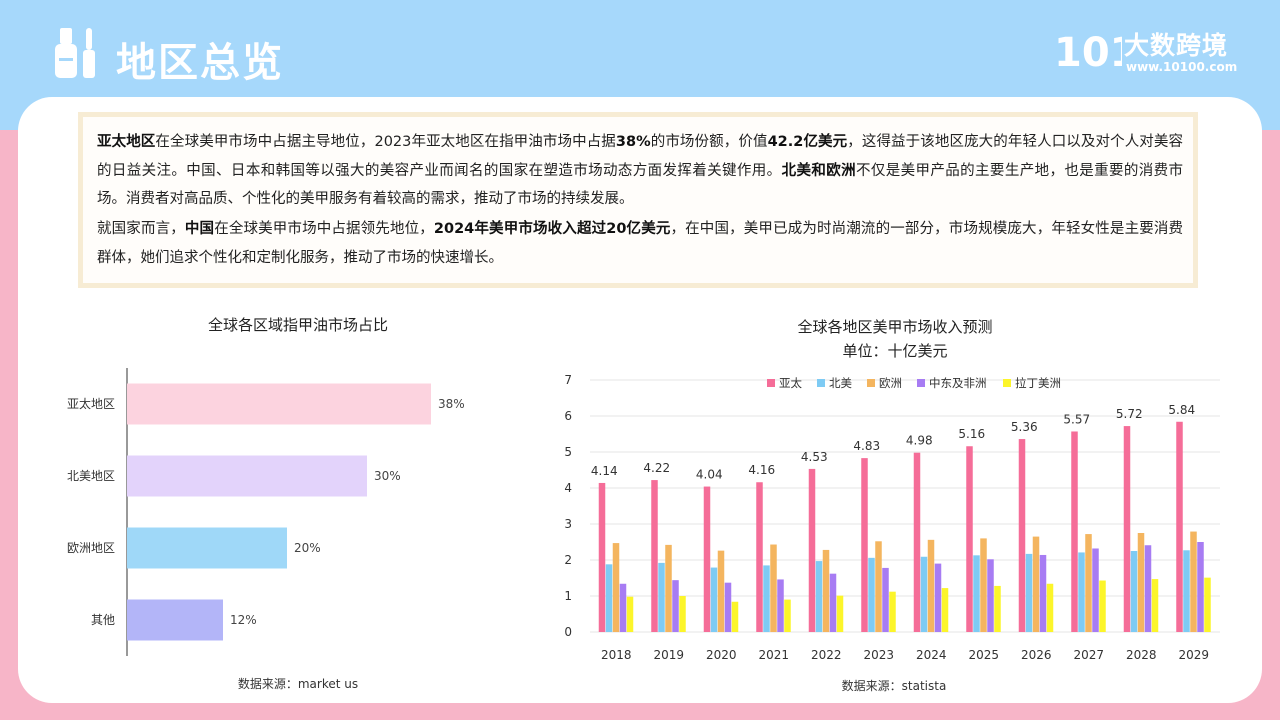  I want to click on forecast-y-tick: 3, so click(568, 524).